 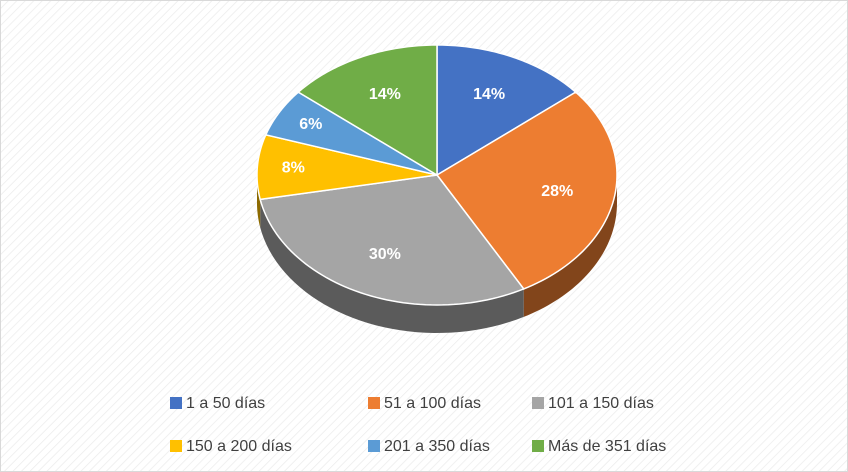 I want to click on legend-label: 101 a 150 días, so click(x=601, y=403).